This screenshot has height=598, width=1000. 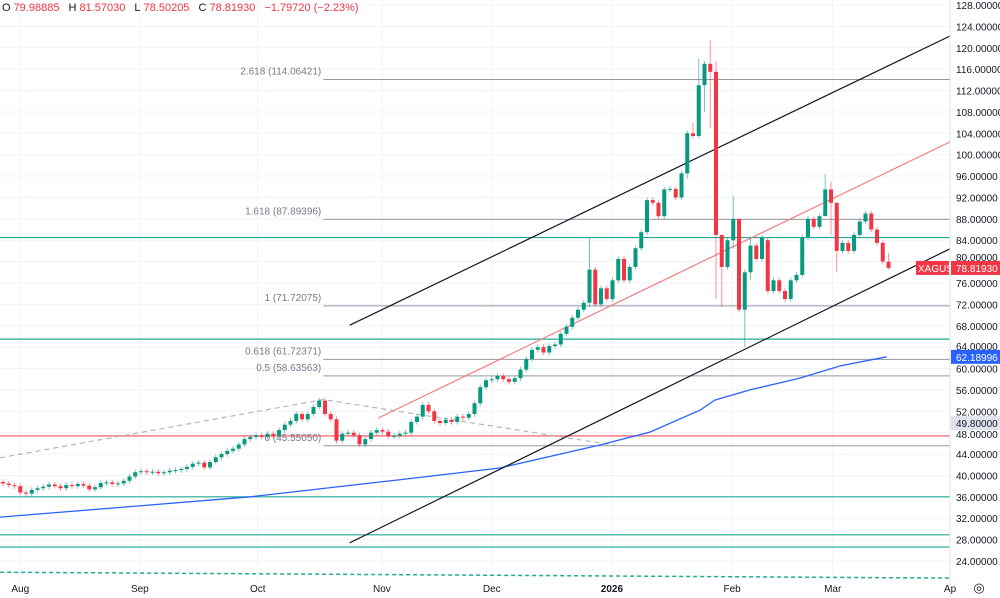 I want to click on y-tick-label: 120.00000, so click(x=978, y=49).